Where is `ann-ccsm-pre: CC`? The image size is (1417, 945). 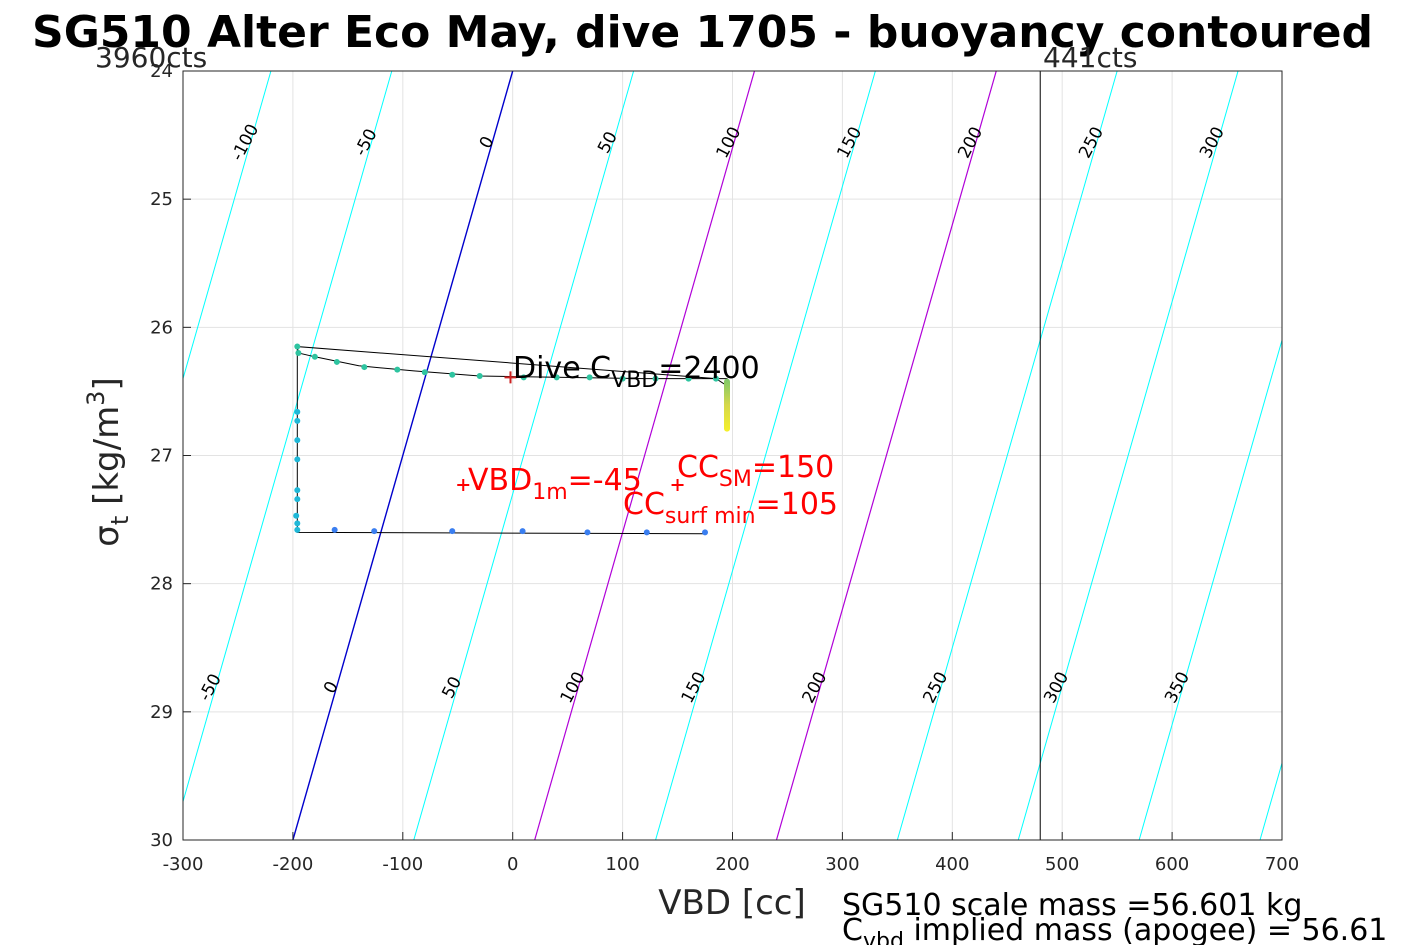
ann-ccsm-pre: CC is located at coordinates (698, 467).